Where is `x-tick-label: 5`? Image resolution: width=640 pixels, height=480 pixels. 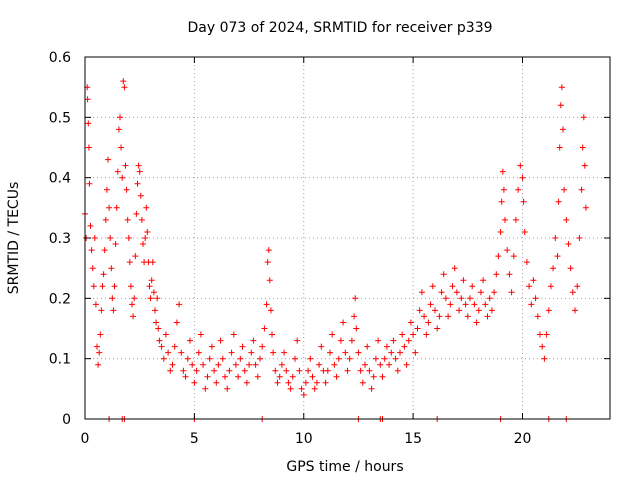 x-tick-label: 5 is located at coordinates (194, 439).